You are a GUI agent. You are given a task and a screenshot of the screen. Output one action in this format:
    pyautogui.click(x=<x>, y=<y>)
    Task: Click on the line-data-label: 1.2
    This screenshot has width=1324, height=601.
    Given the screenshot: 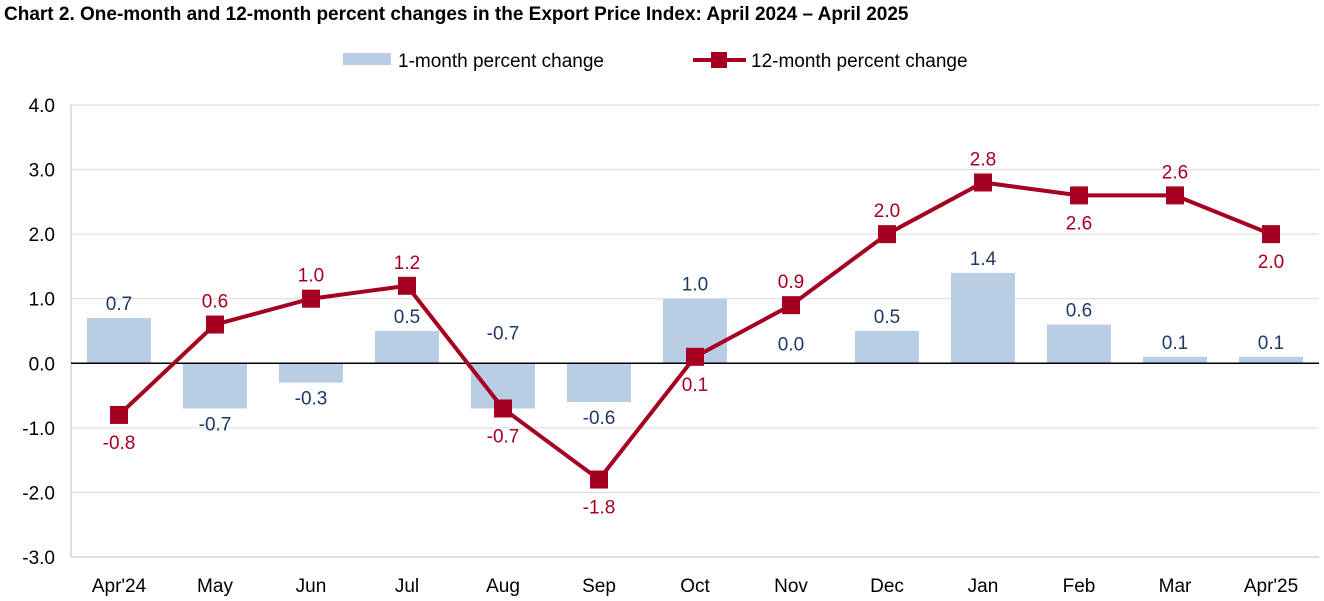 What is the action you would take?
    pyautogui.click(x=407, y=263)
    